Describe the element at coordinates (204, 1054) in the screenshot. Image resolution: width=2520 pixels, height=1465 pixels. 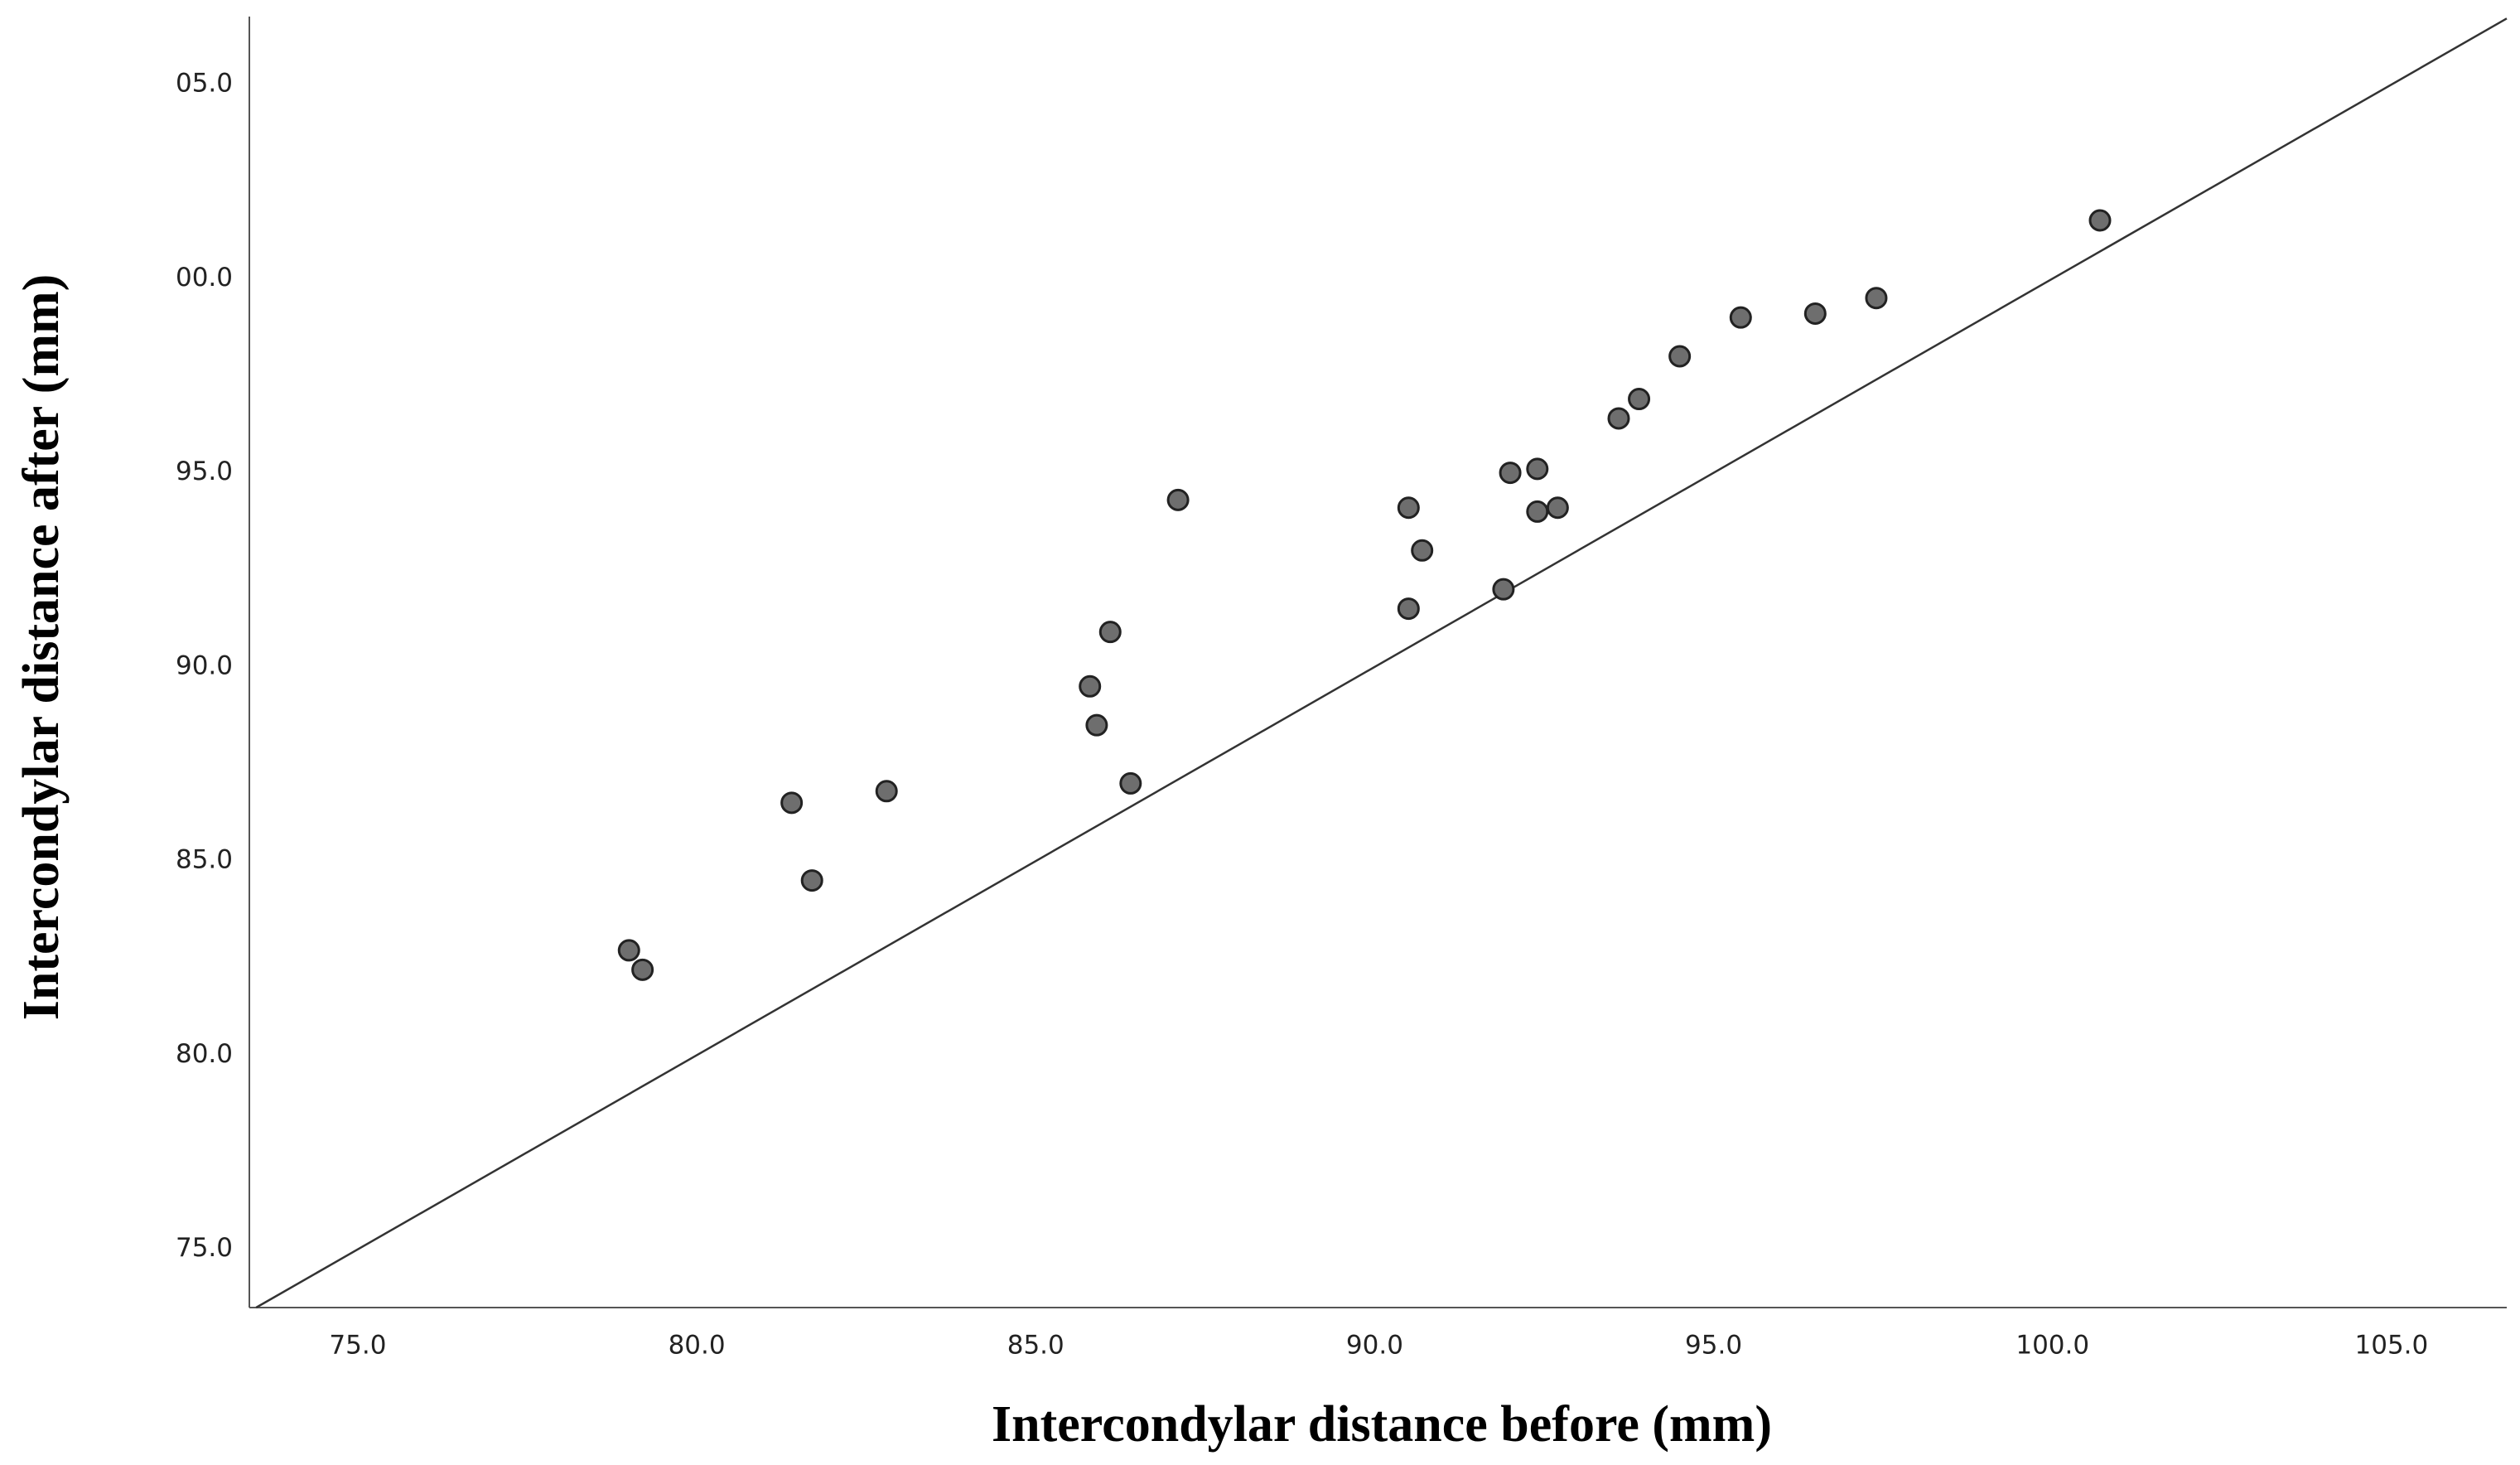
I see `y-tick-label: 80.0` at that location.